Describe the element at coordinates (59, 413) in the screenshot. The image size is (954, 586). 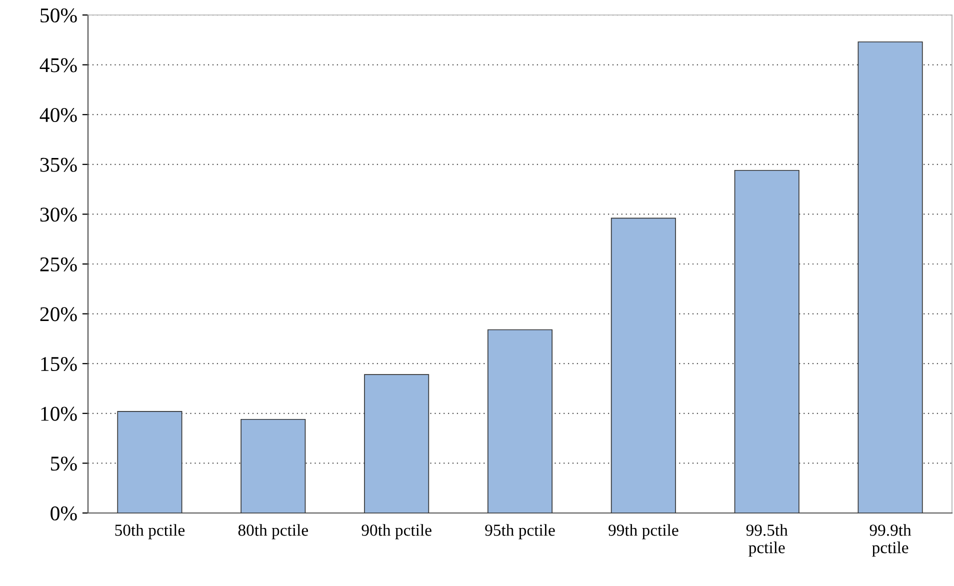
I see `y-tick-label: 10%` at that location.